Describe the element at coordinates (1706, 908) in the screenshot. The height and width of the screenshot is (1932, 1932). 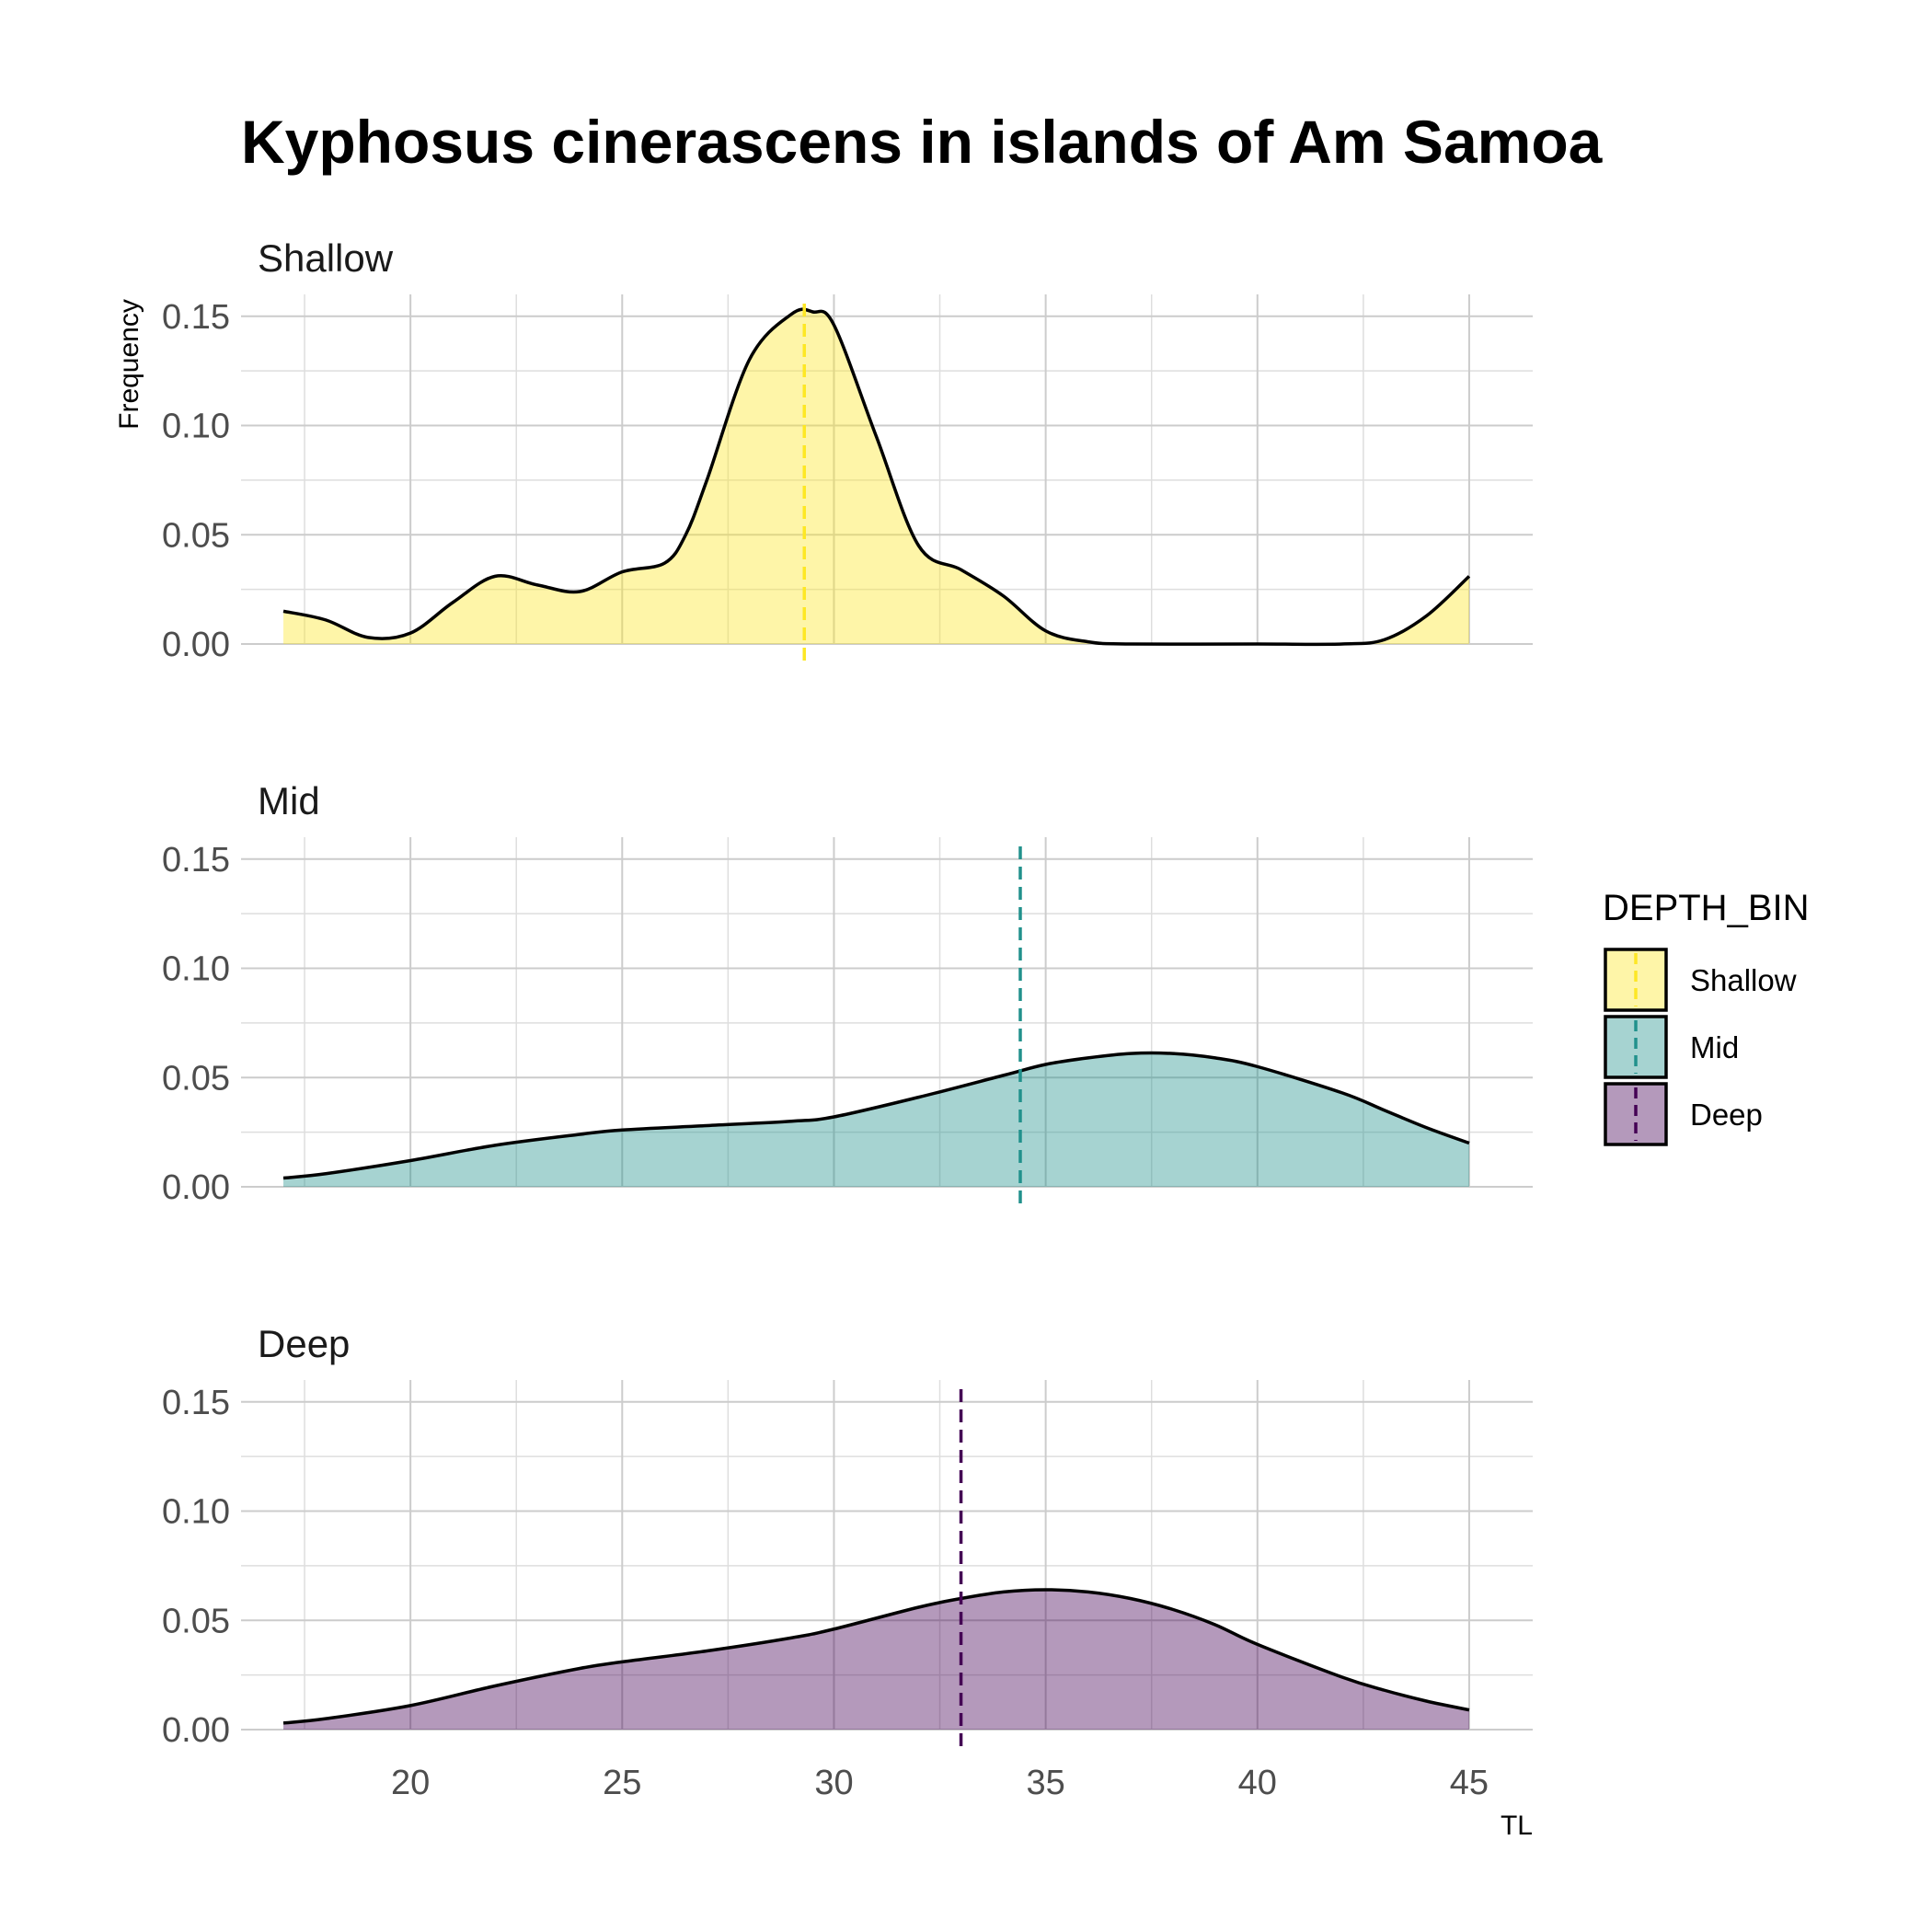
I see `legend-title: DEPTH_BIN` at that location.